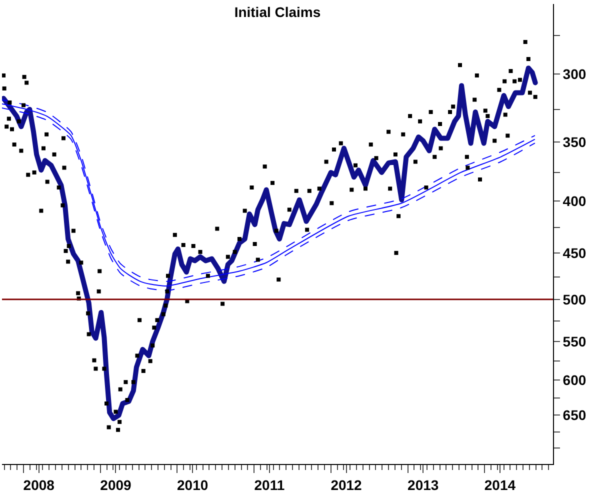  What do you see at coordinates (574, 415) in the screenshot?
I see `y-tick-label: 650` at bounding box center [574, 415].